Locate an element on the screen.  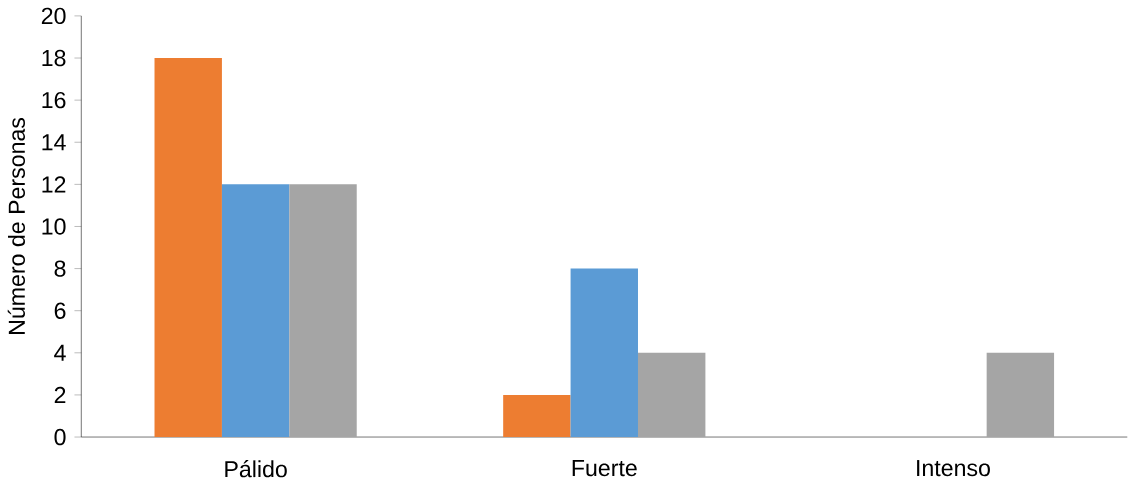
x-tick-label: Pálido is located at coordinates (256, 469).